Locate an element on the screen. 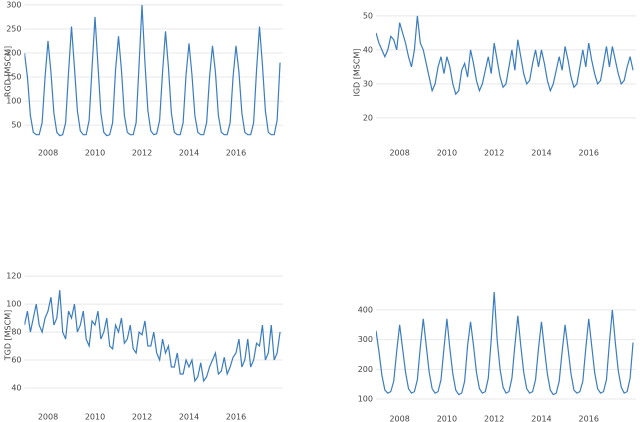  y-tick-label: 120 is located at coordinates (13, 276).